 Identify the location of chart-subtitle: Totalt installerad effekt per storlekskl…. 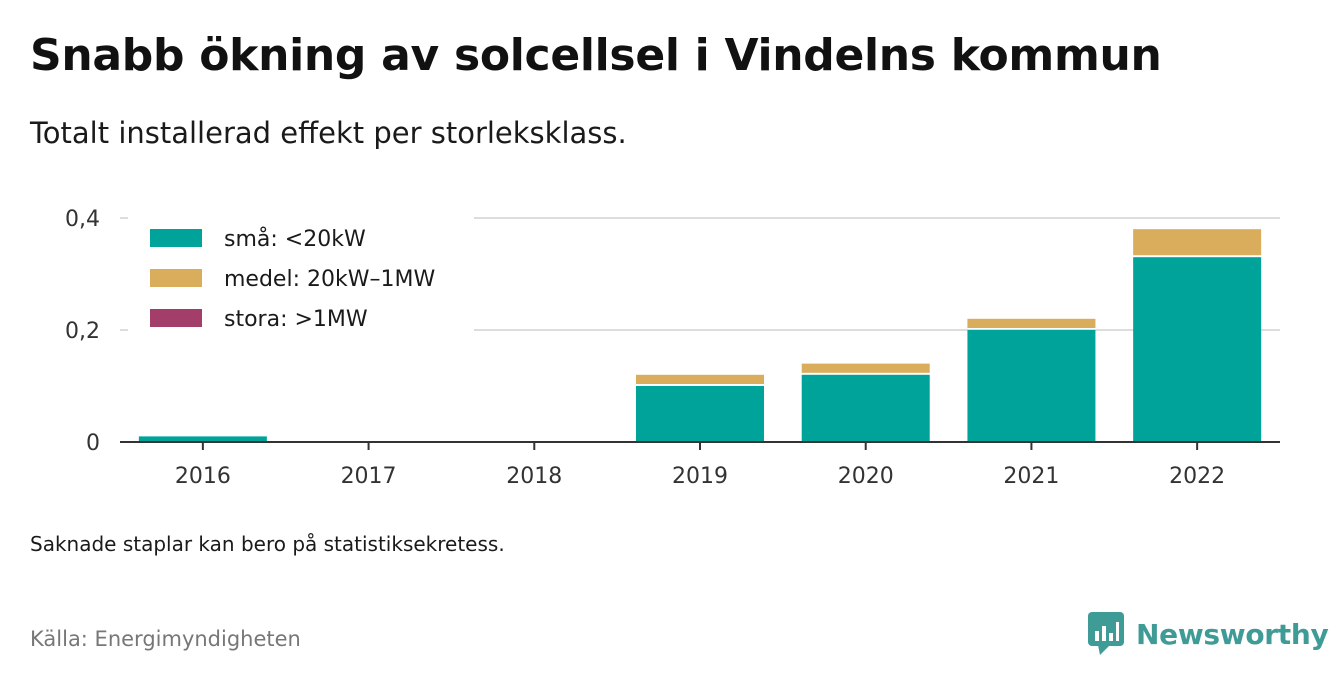
(328, 133).